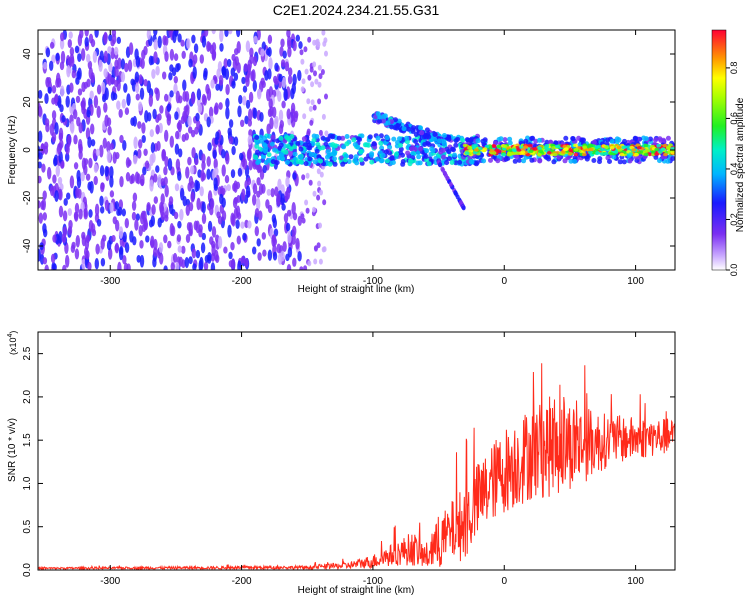 Image resolution: width=750 pixels, height=600 pixels. What do you see at coordinates (719, 150) in the screenshot?
I see `colorbar` at bounding box center [719, 150].